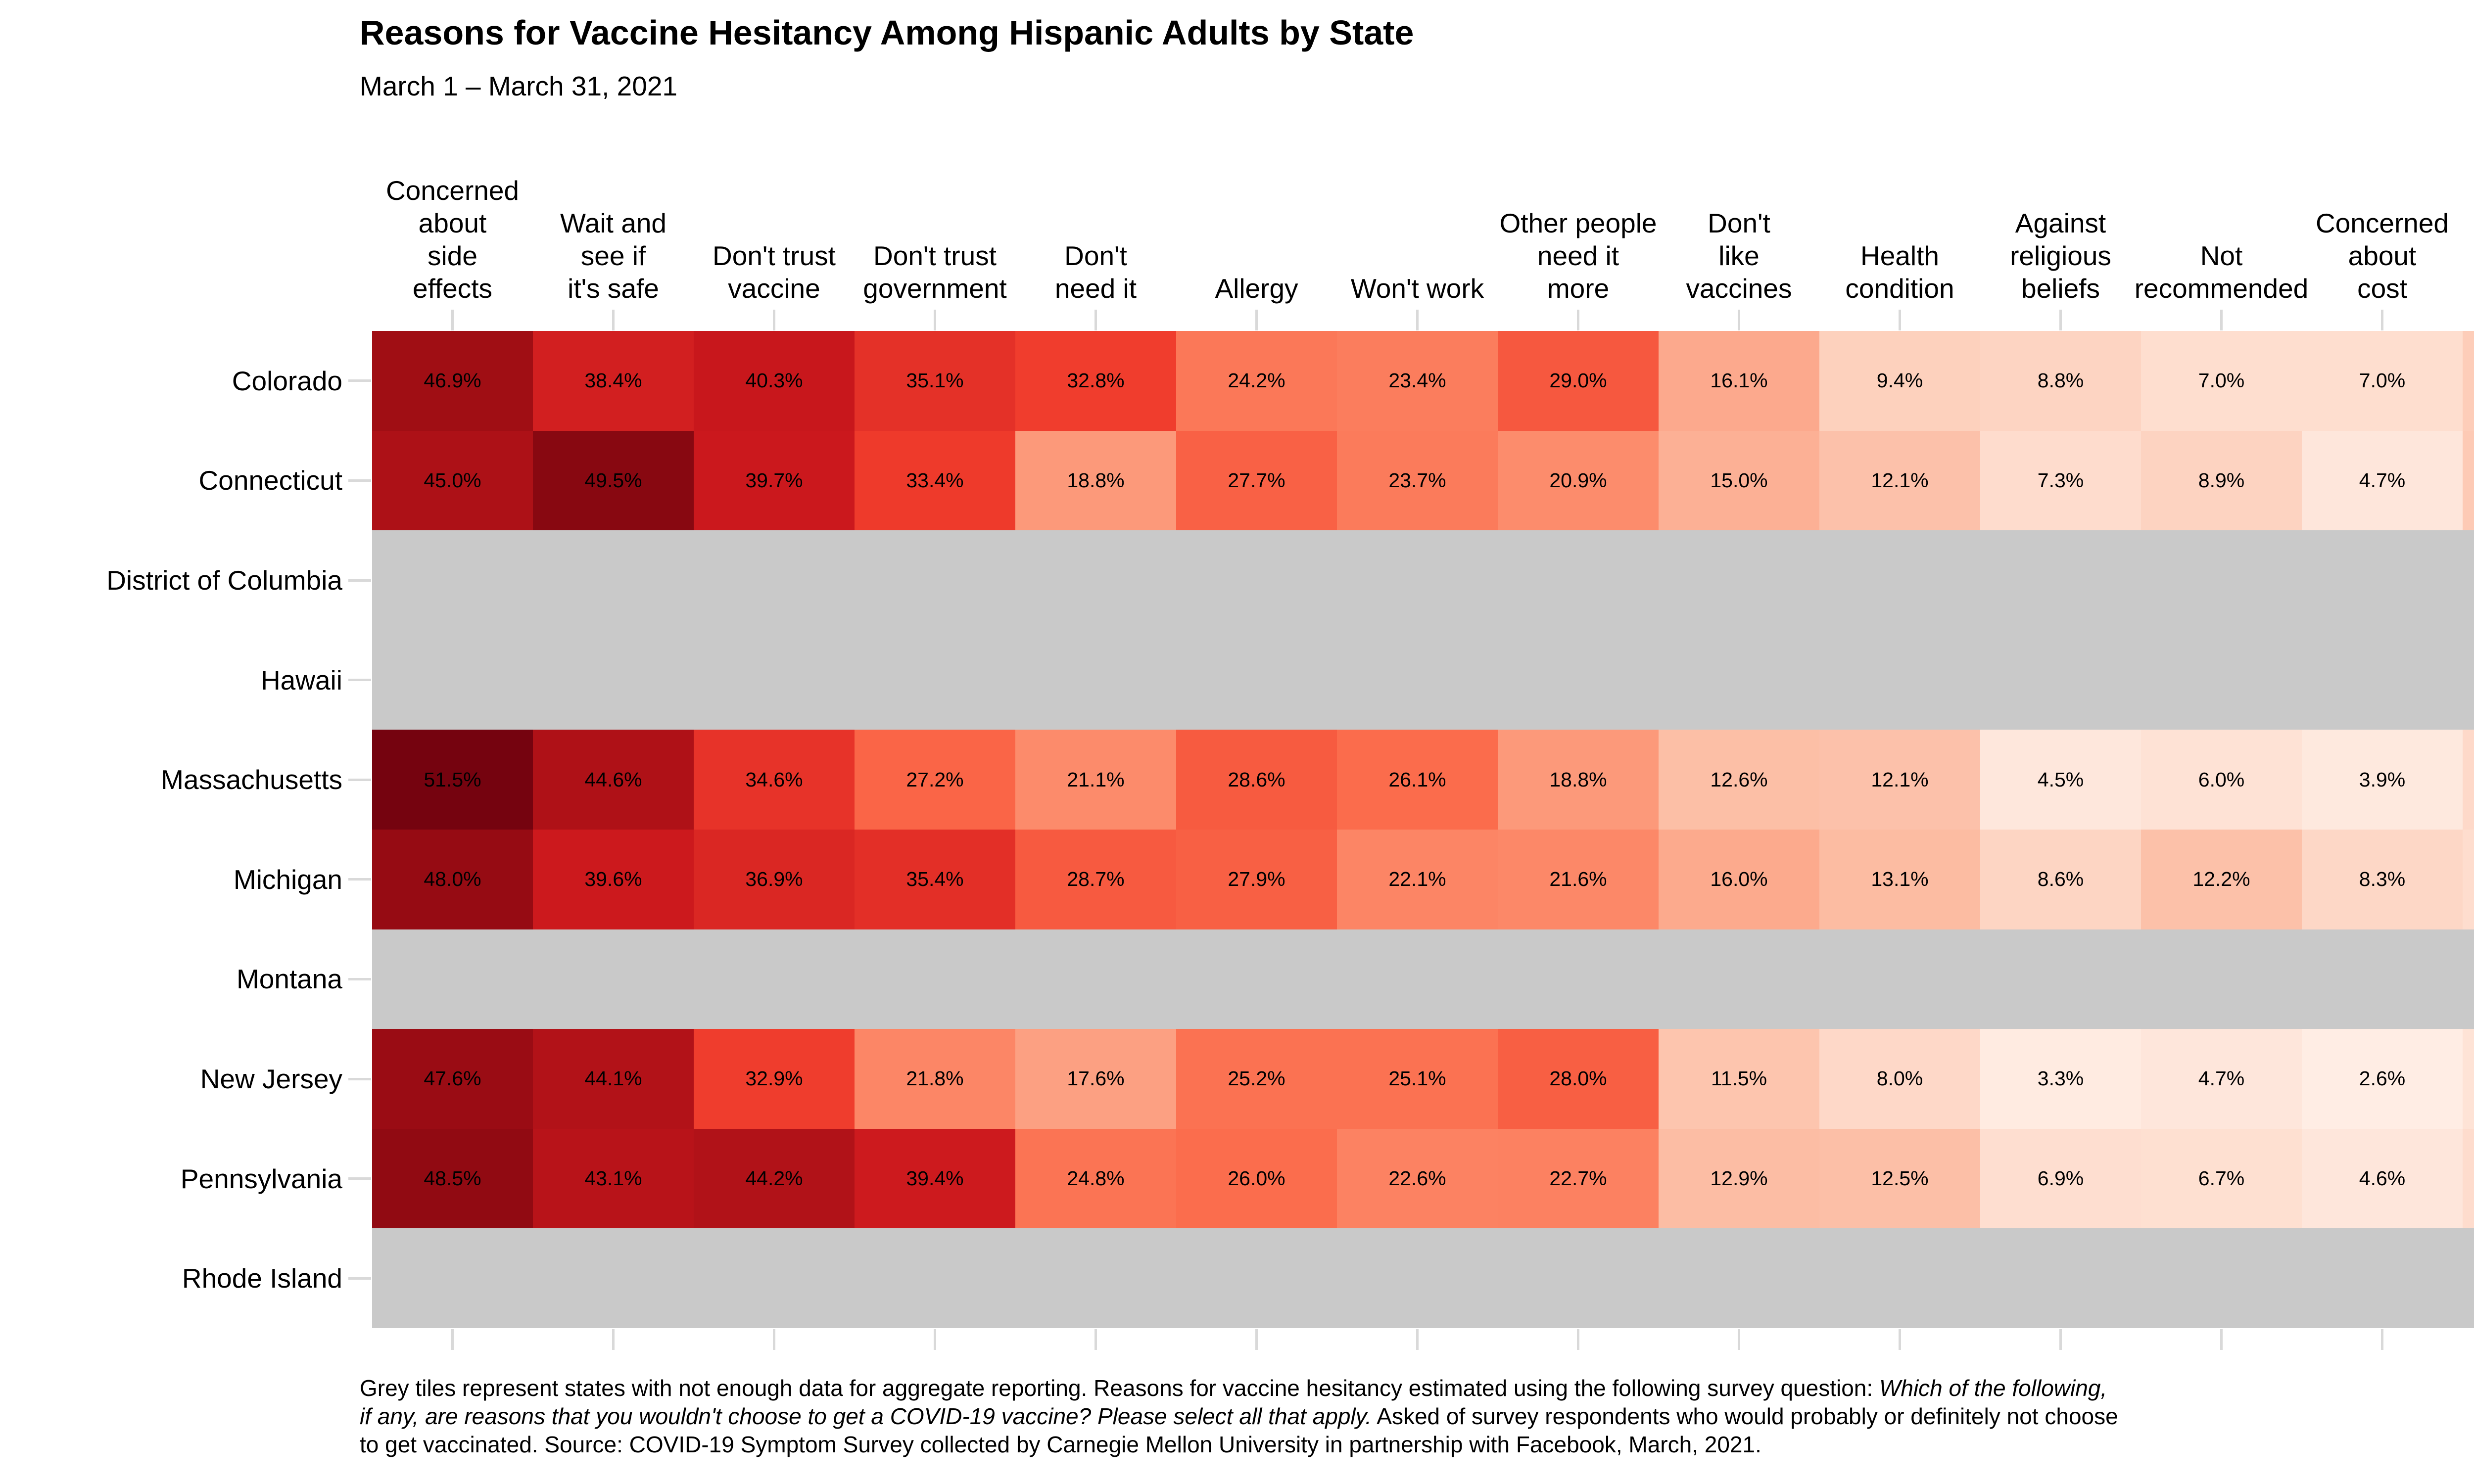 This screenshot has width=2474, height=1484. Describe the element at coordinates (775, 580) in the screenshot. I see `heatmap-cell-district-of-columbia-dont-trust-vaccine` at that location.